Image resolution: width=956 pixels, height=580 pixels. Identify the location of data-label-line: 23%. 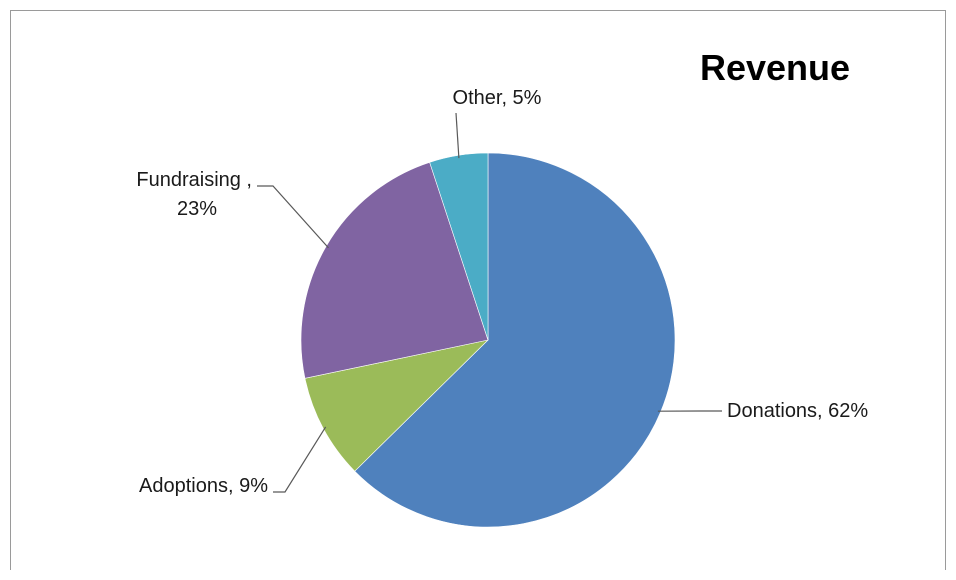
(197, 209).